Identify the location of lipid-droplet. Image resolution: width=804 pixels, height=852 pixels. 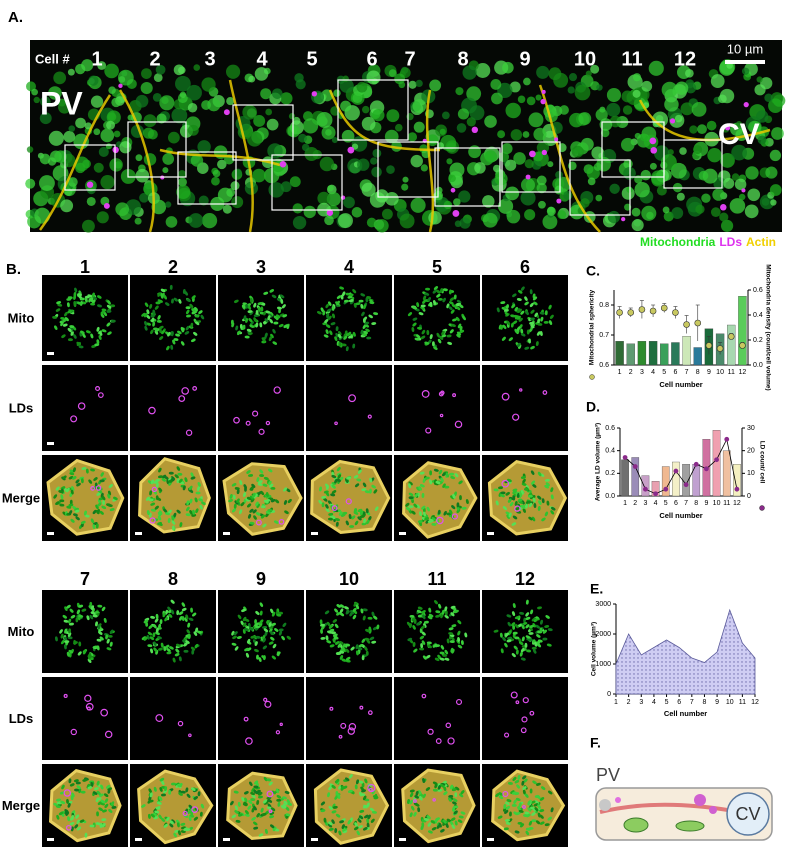
(226, 112).